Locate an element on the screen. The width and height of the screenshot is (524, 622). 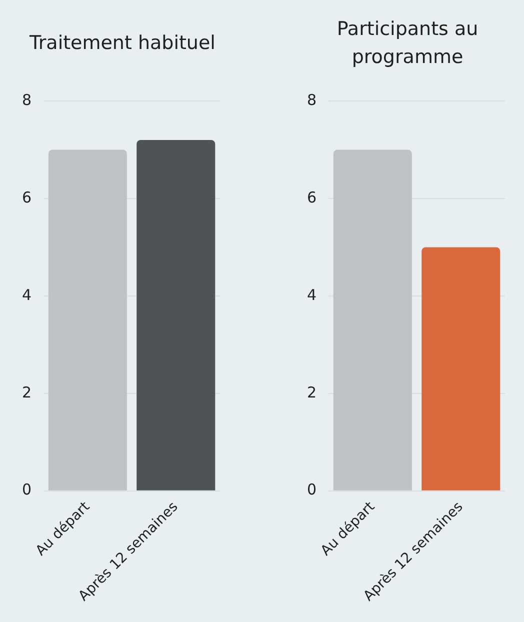
chart-title: Participants au programme is located at coordinates (408, 43).